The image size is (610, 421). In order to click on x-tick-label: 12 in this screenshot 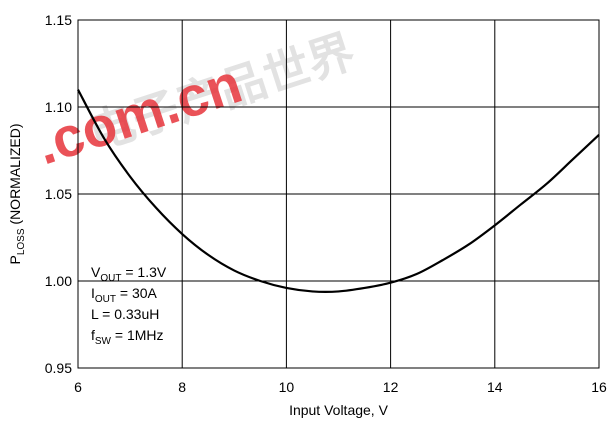, I will do `click(391, 387)`.